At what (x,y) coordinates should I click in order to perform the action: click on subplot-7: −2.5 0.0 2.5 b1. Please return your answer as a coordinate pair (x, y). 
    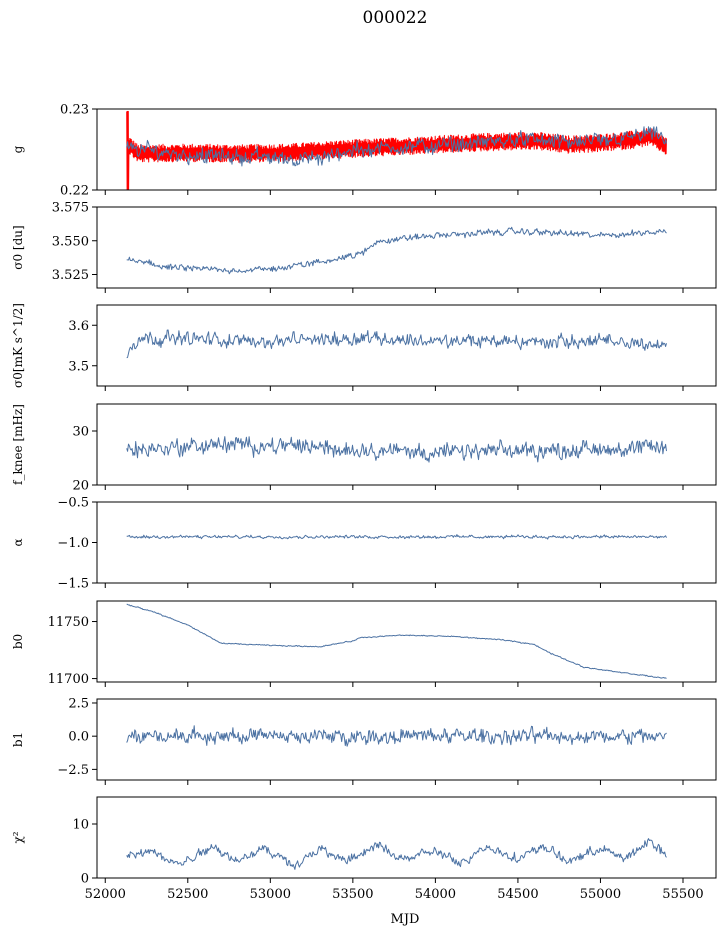
    Looking at the image, I should click on (364, 740).